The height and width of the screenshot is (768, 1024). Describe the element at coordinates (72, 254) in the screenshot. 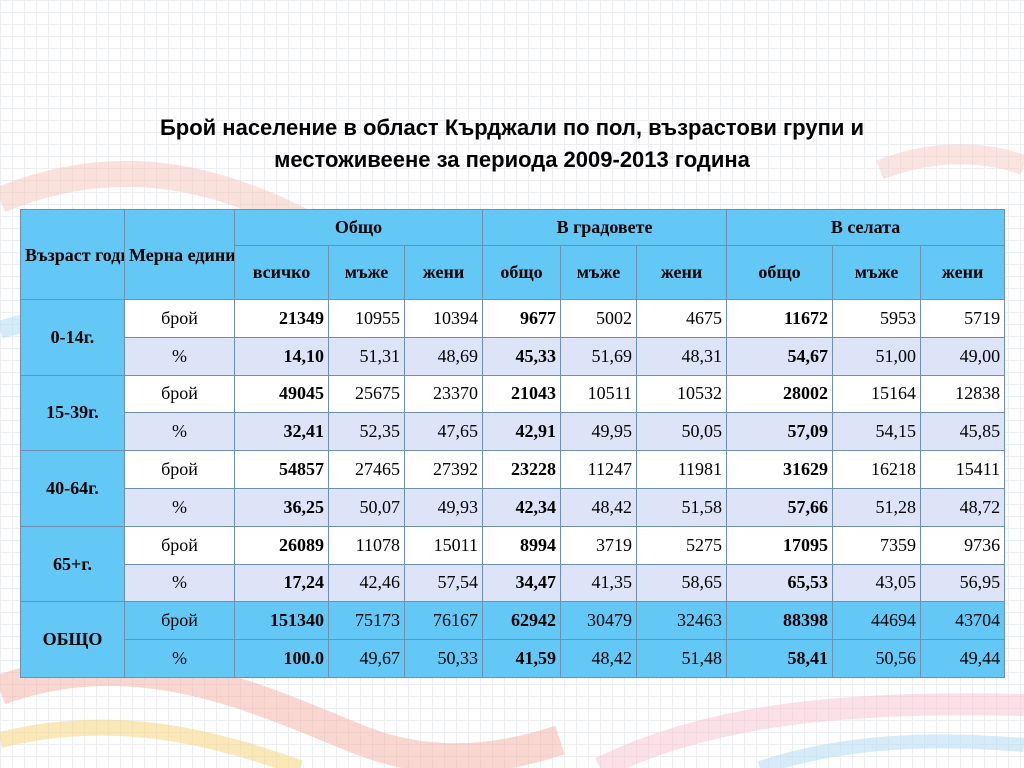

I see `header-age: Възраст години` at that location.